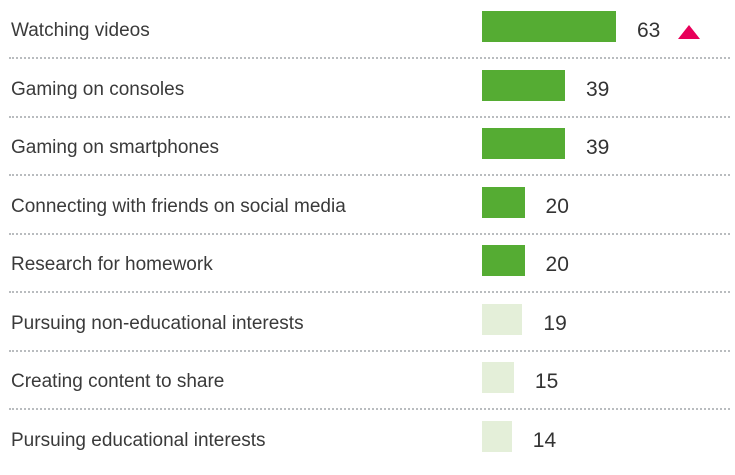  I want to click on value-label: 63, so click(649, 30).